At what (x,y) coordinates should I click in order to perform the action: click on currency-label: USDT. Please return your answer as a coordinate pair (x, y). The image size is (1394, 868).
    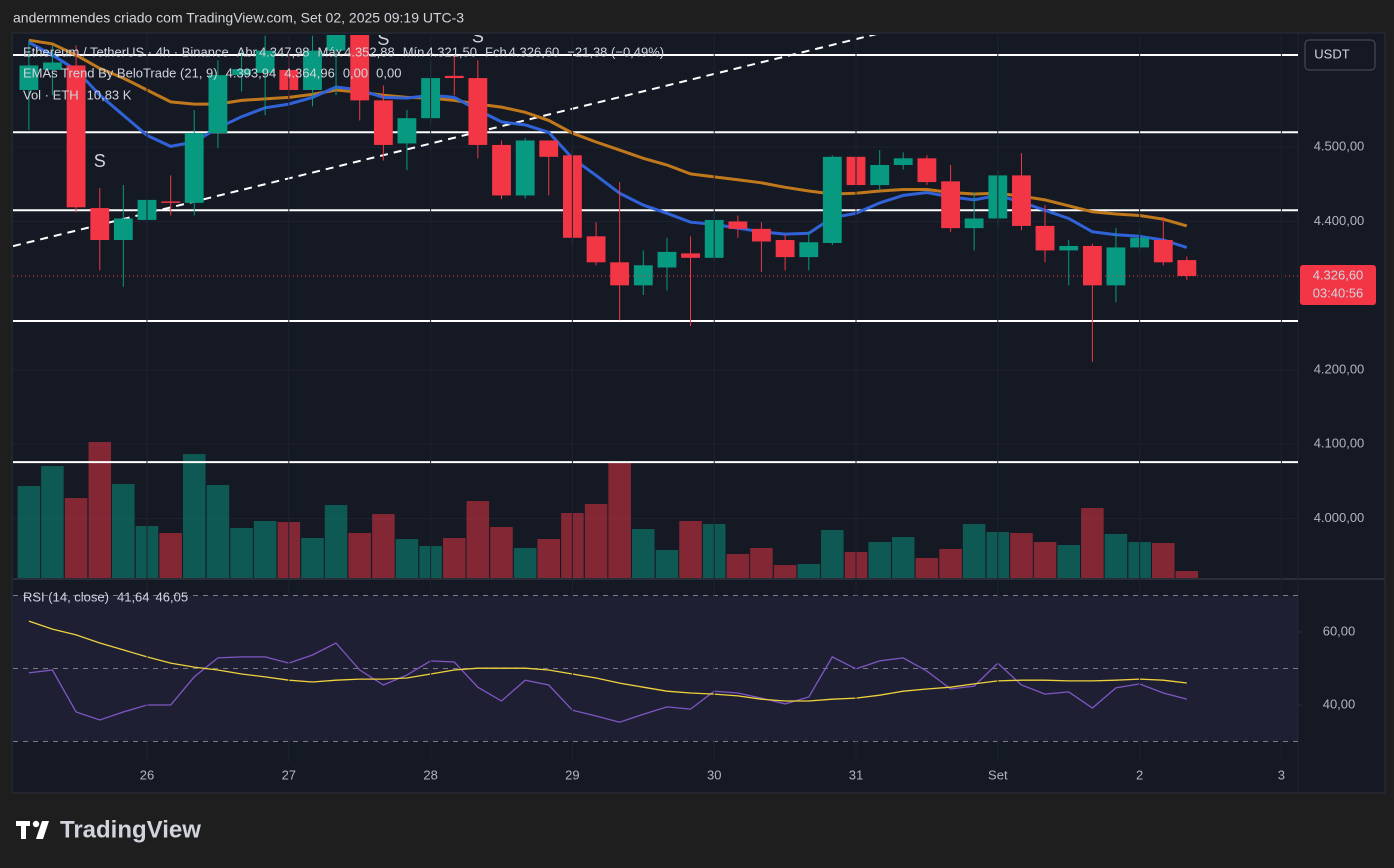
    Looking at the image, I should click on (1331, 53).